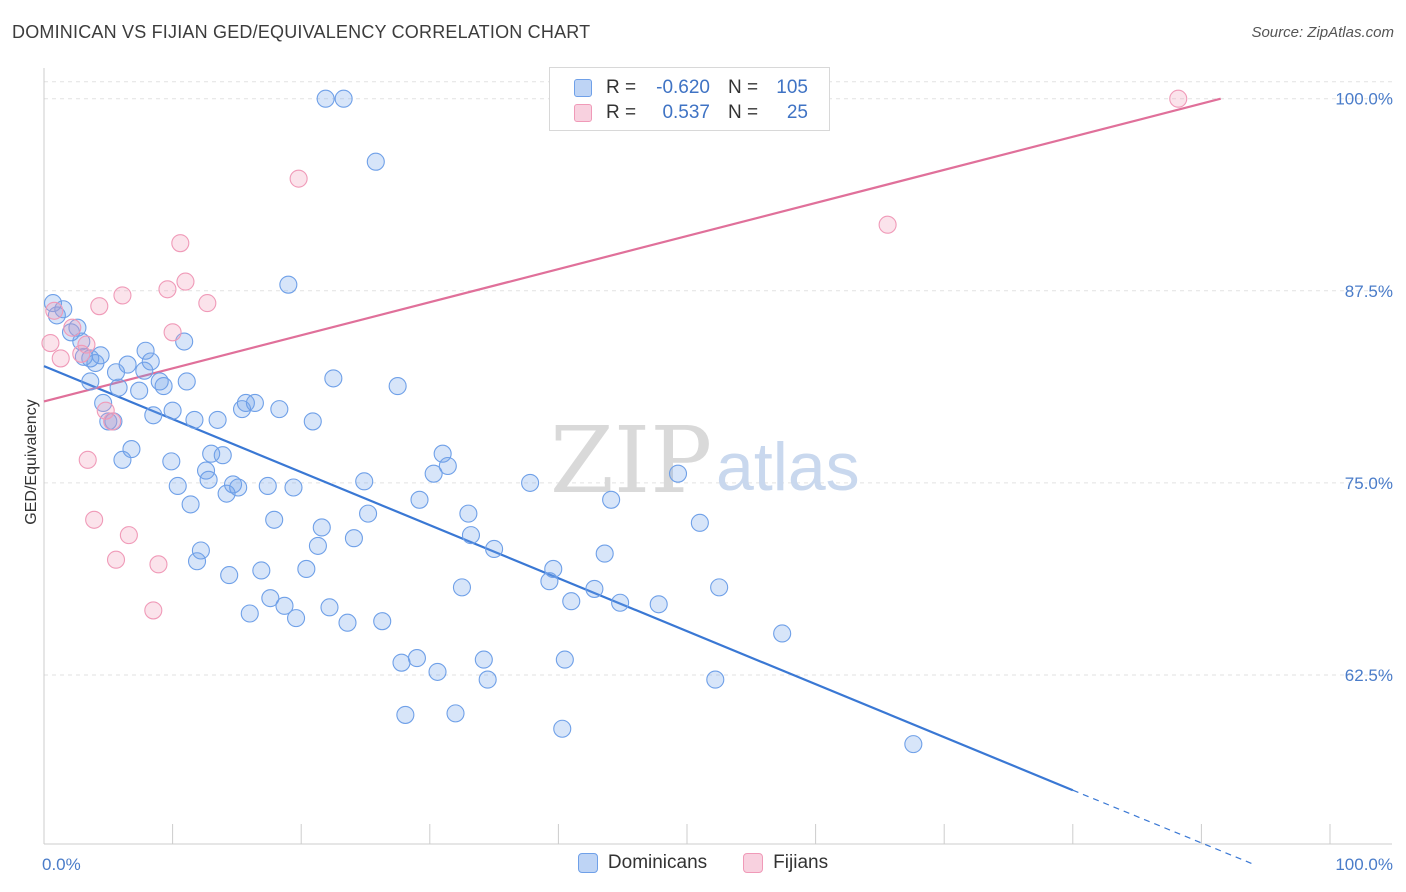 Image resolution: width=1406 pixels, height=892 pixels. I want to click on series-legend: Dominicans Fijians, so click(703, 863).